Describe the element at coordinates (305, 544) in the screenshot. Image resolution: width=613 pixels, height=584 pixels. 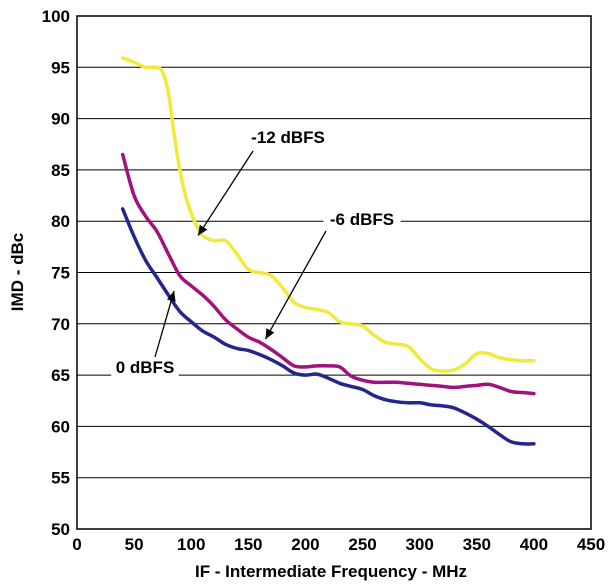
I see `x-tick-label: 200` at that location.